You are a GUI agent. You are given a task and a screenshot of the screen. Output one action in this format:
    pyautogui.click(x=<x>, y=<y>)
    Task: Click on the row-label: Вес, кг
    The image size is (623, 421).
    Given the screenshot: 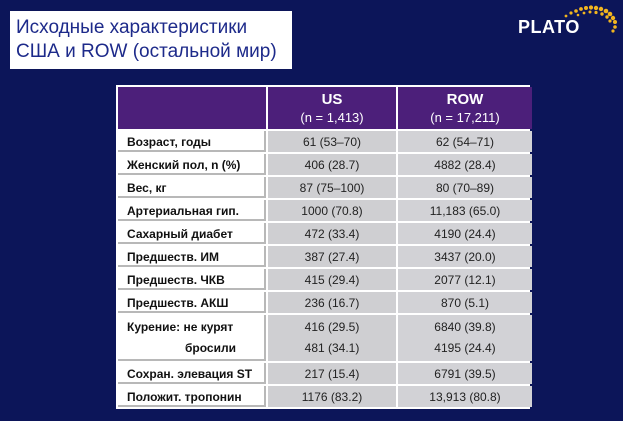 What is the action you would take?
    pyautogui.click(x=192, y=187)
    